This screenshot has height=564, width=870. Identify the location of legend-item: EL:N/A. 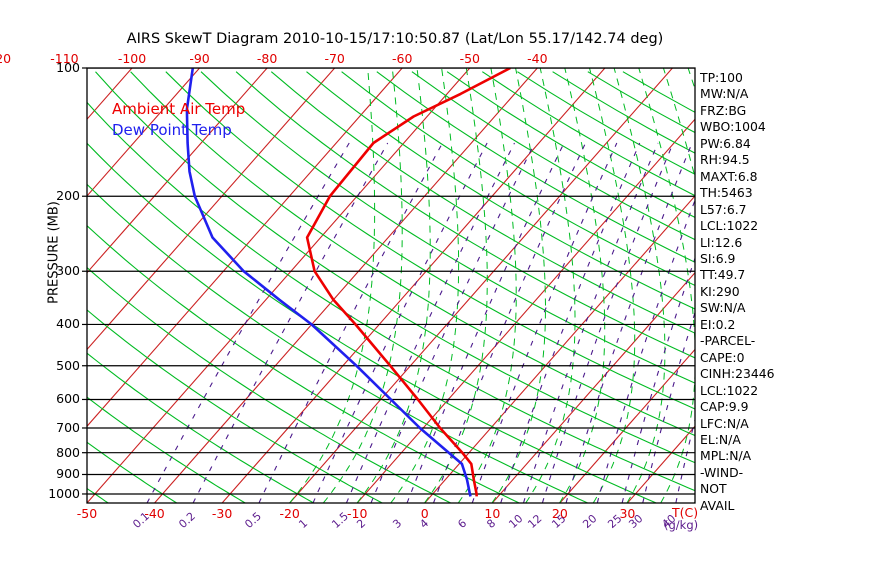
(720, 439).